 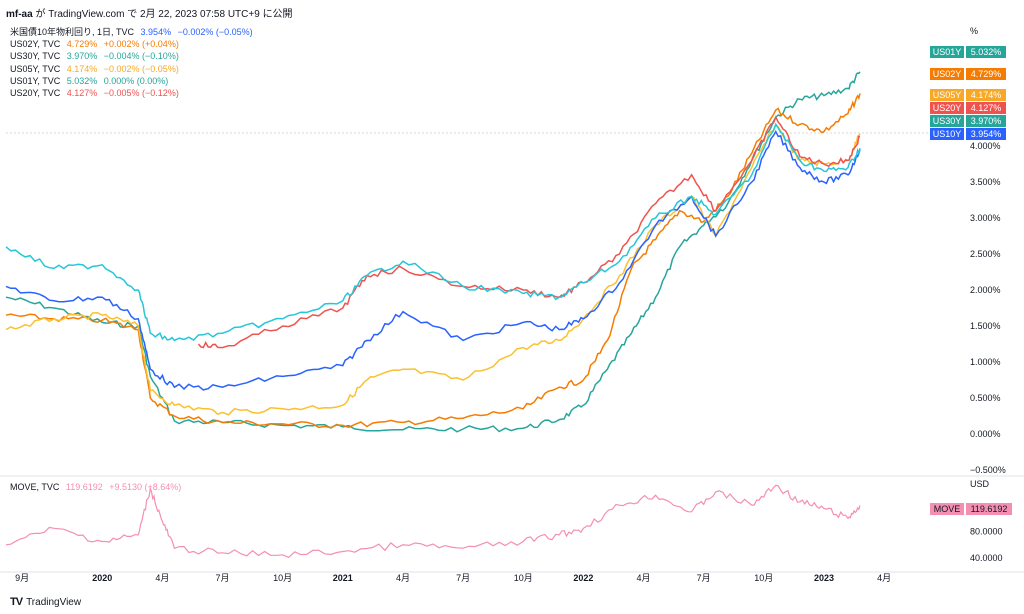 What do you see at coordinates (54, 602) in the screenshot?
I see `brand-name: TradingView` at bounding box center [54, 602].